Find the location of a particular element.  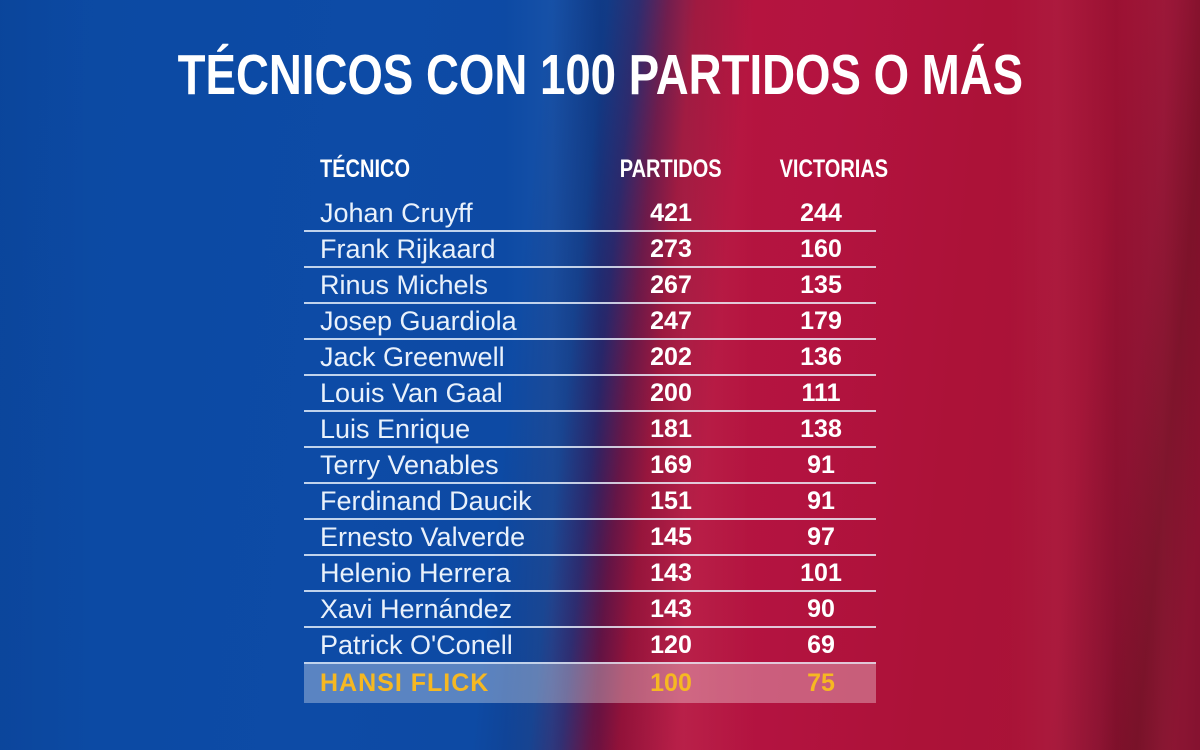

cell-tecnico: Louis Van Gaal is located at coordinates (440, 393).